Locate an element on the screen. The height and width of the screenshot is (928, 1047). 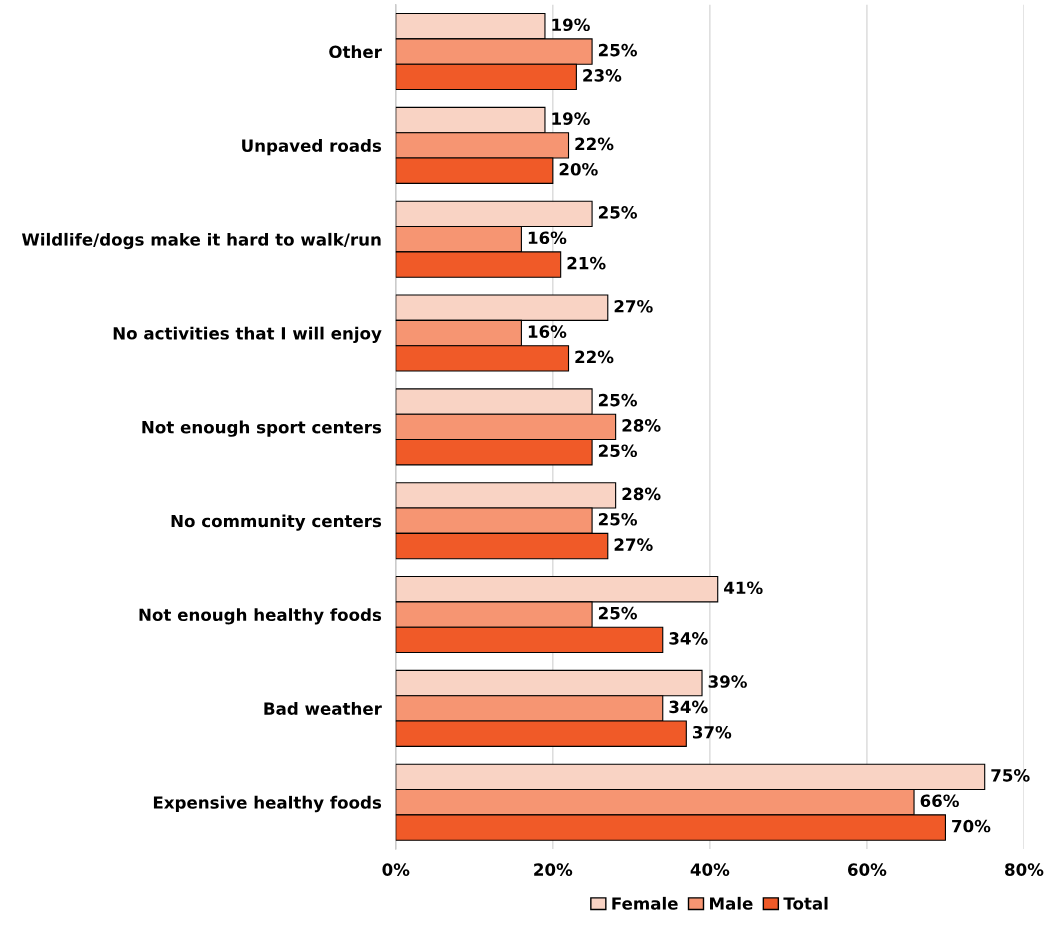
data-label: 37% is located at coordinates (712, 732).